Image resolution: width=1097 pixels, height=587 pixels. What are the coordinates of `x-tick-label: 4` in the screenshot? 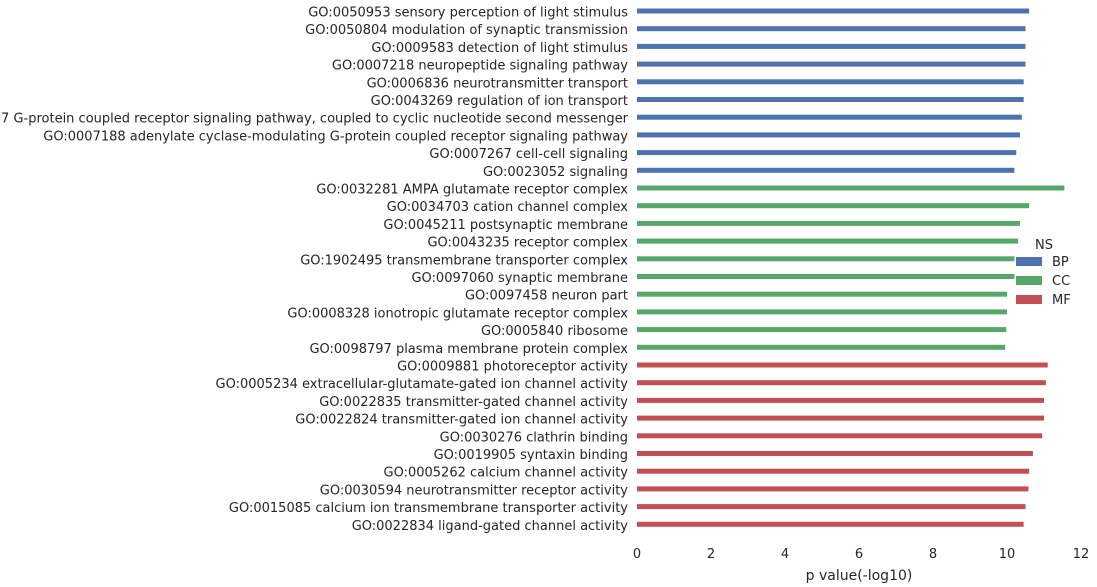 It's located at (785, 554).